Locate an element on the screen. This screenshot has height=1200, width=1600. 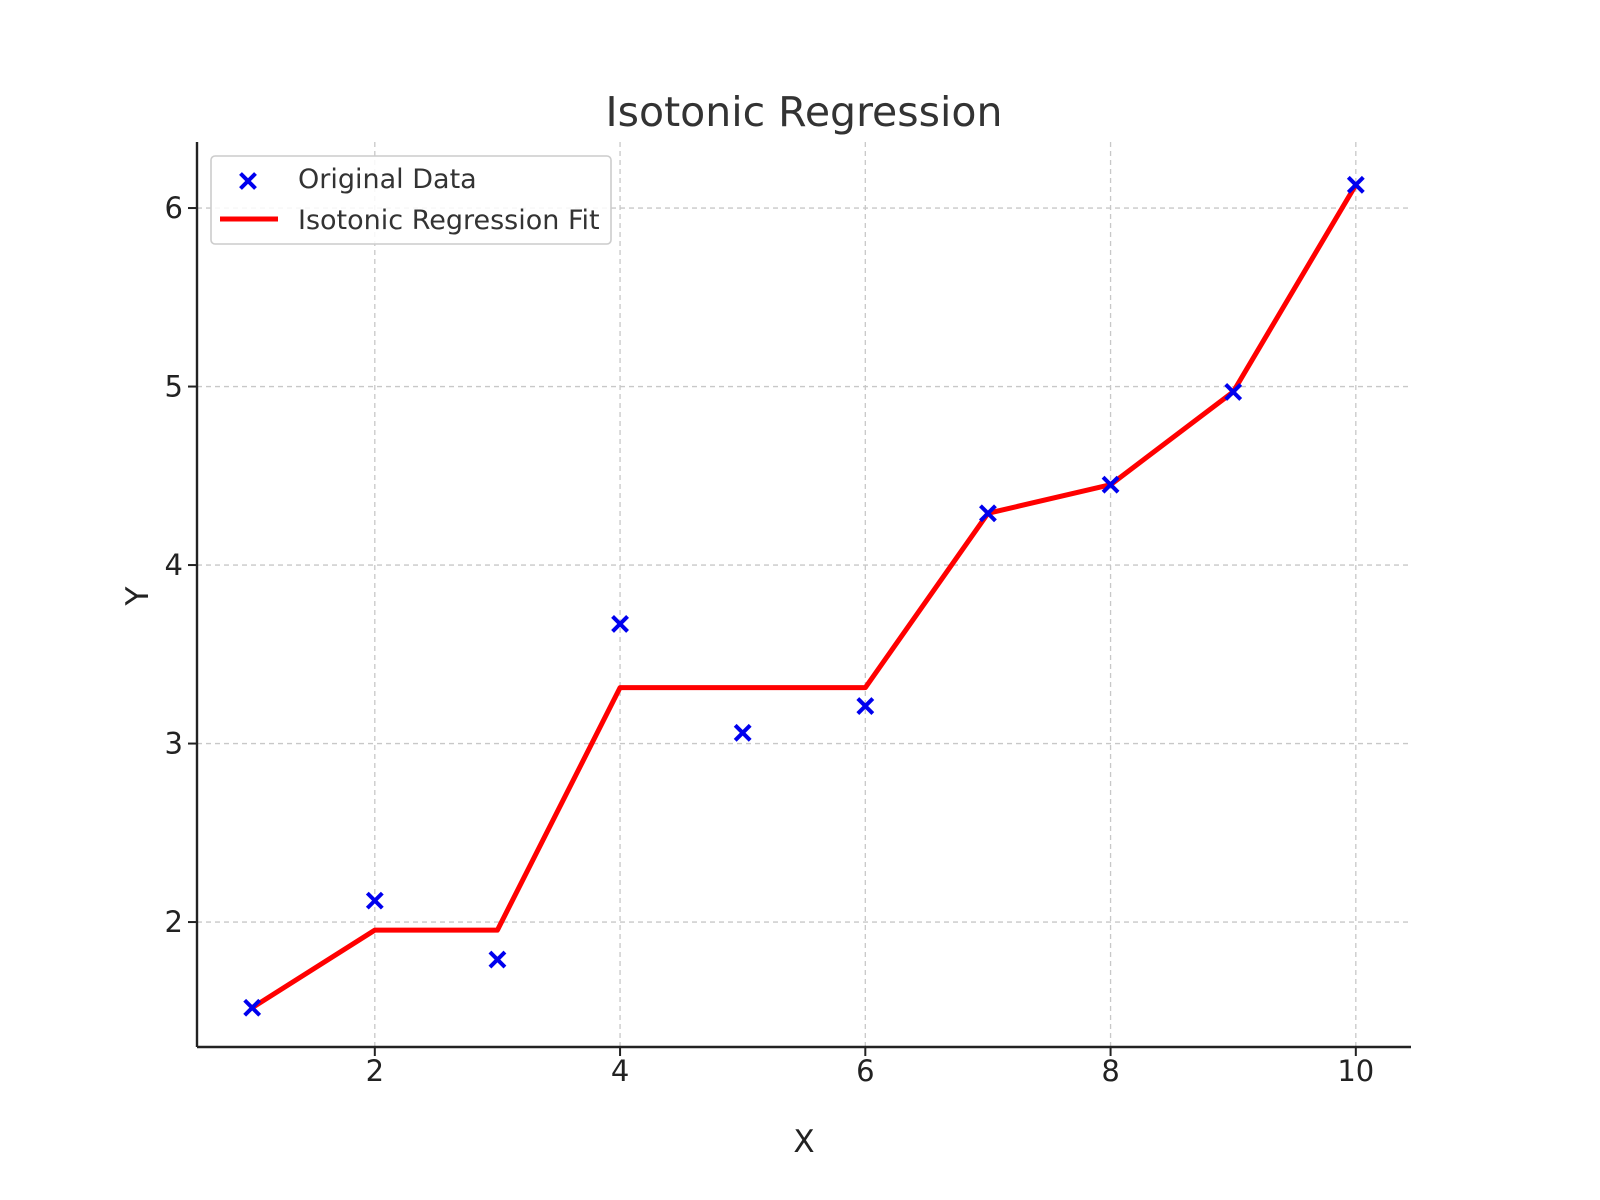
x-tick-label: 4 is located at coordinates (620, 1071).